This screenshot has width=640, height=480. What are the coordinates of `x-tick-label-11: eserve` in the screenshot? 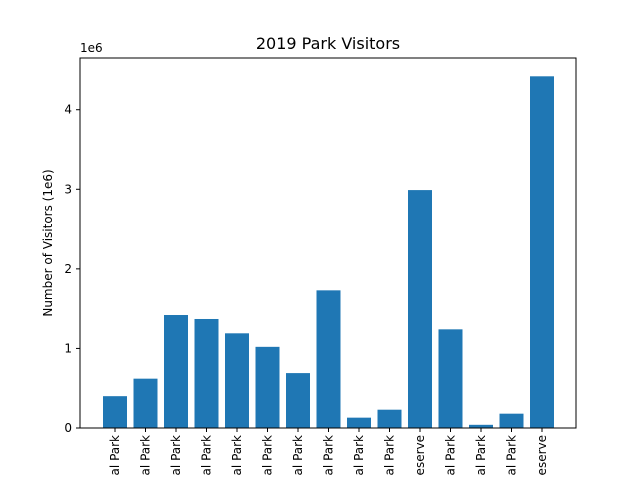 It's located at (420, 455).